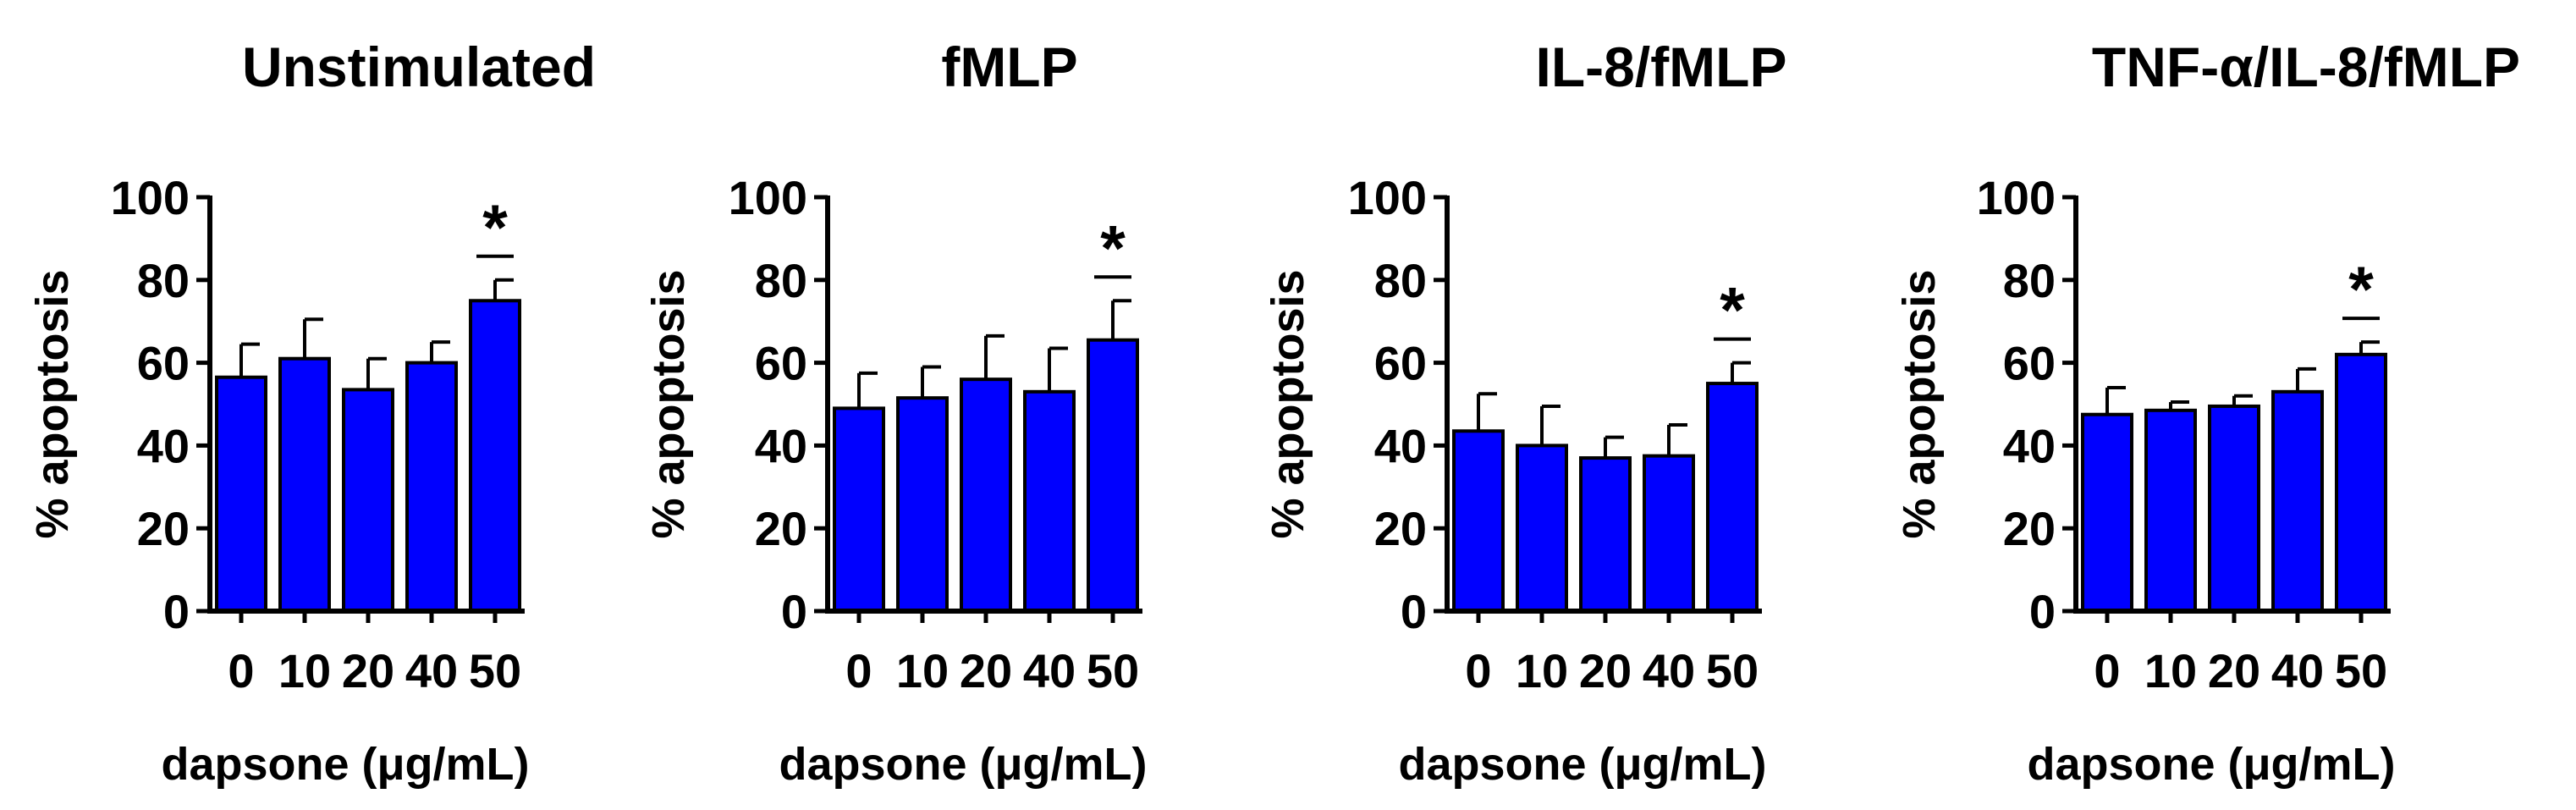 The image size is (2576, 810). What do you see at coordinates (419, 67) in the screenshot?
I see `panel-title: Unstimulated` at bounding box center [419, 67].